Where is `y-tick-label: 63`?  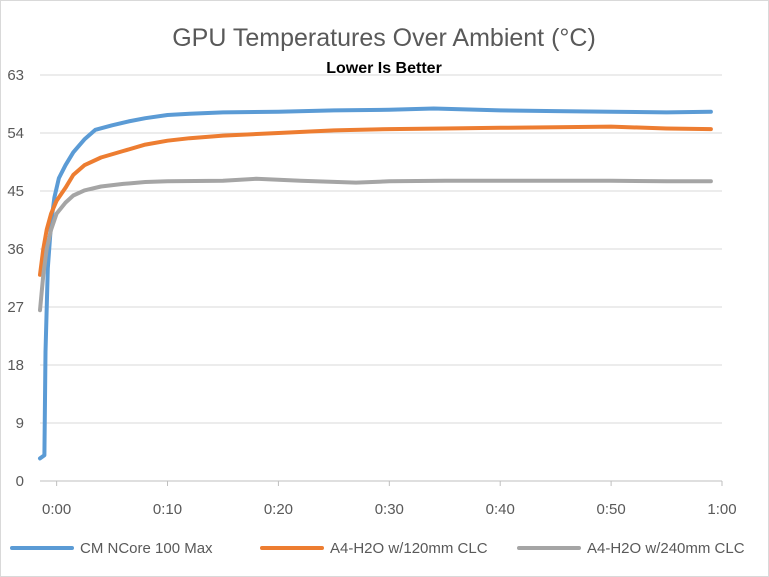
y-tick-label: 63 is located at coordinates (15, 75).